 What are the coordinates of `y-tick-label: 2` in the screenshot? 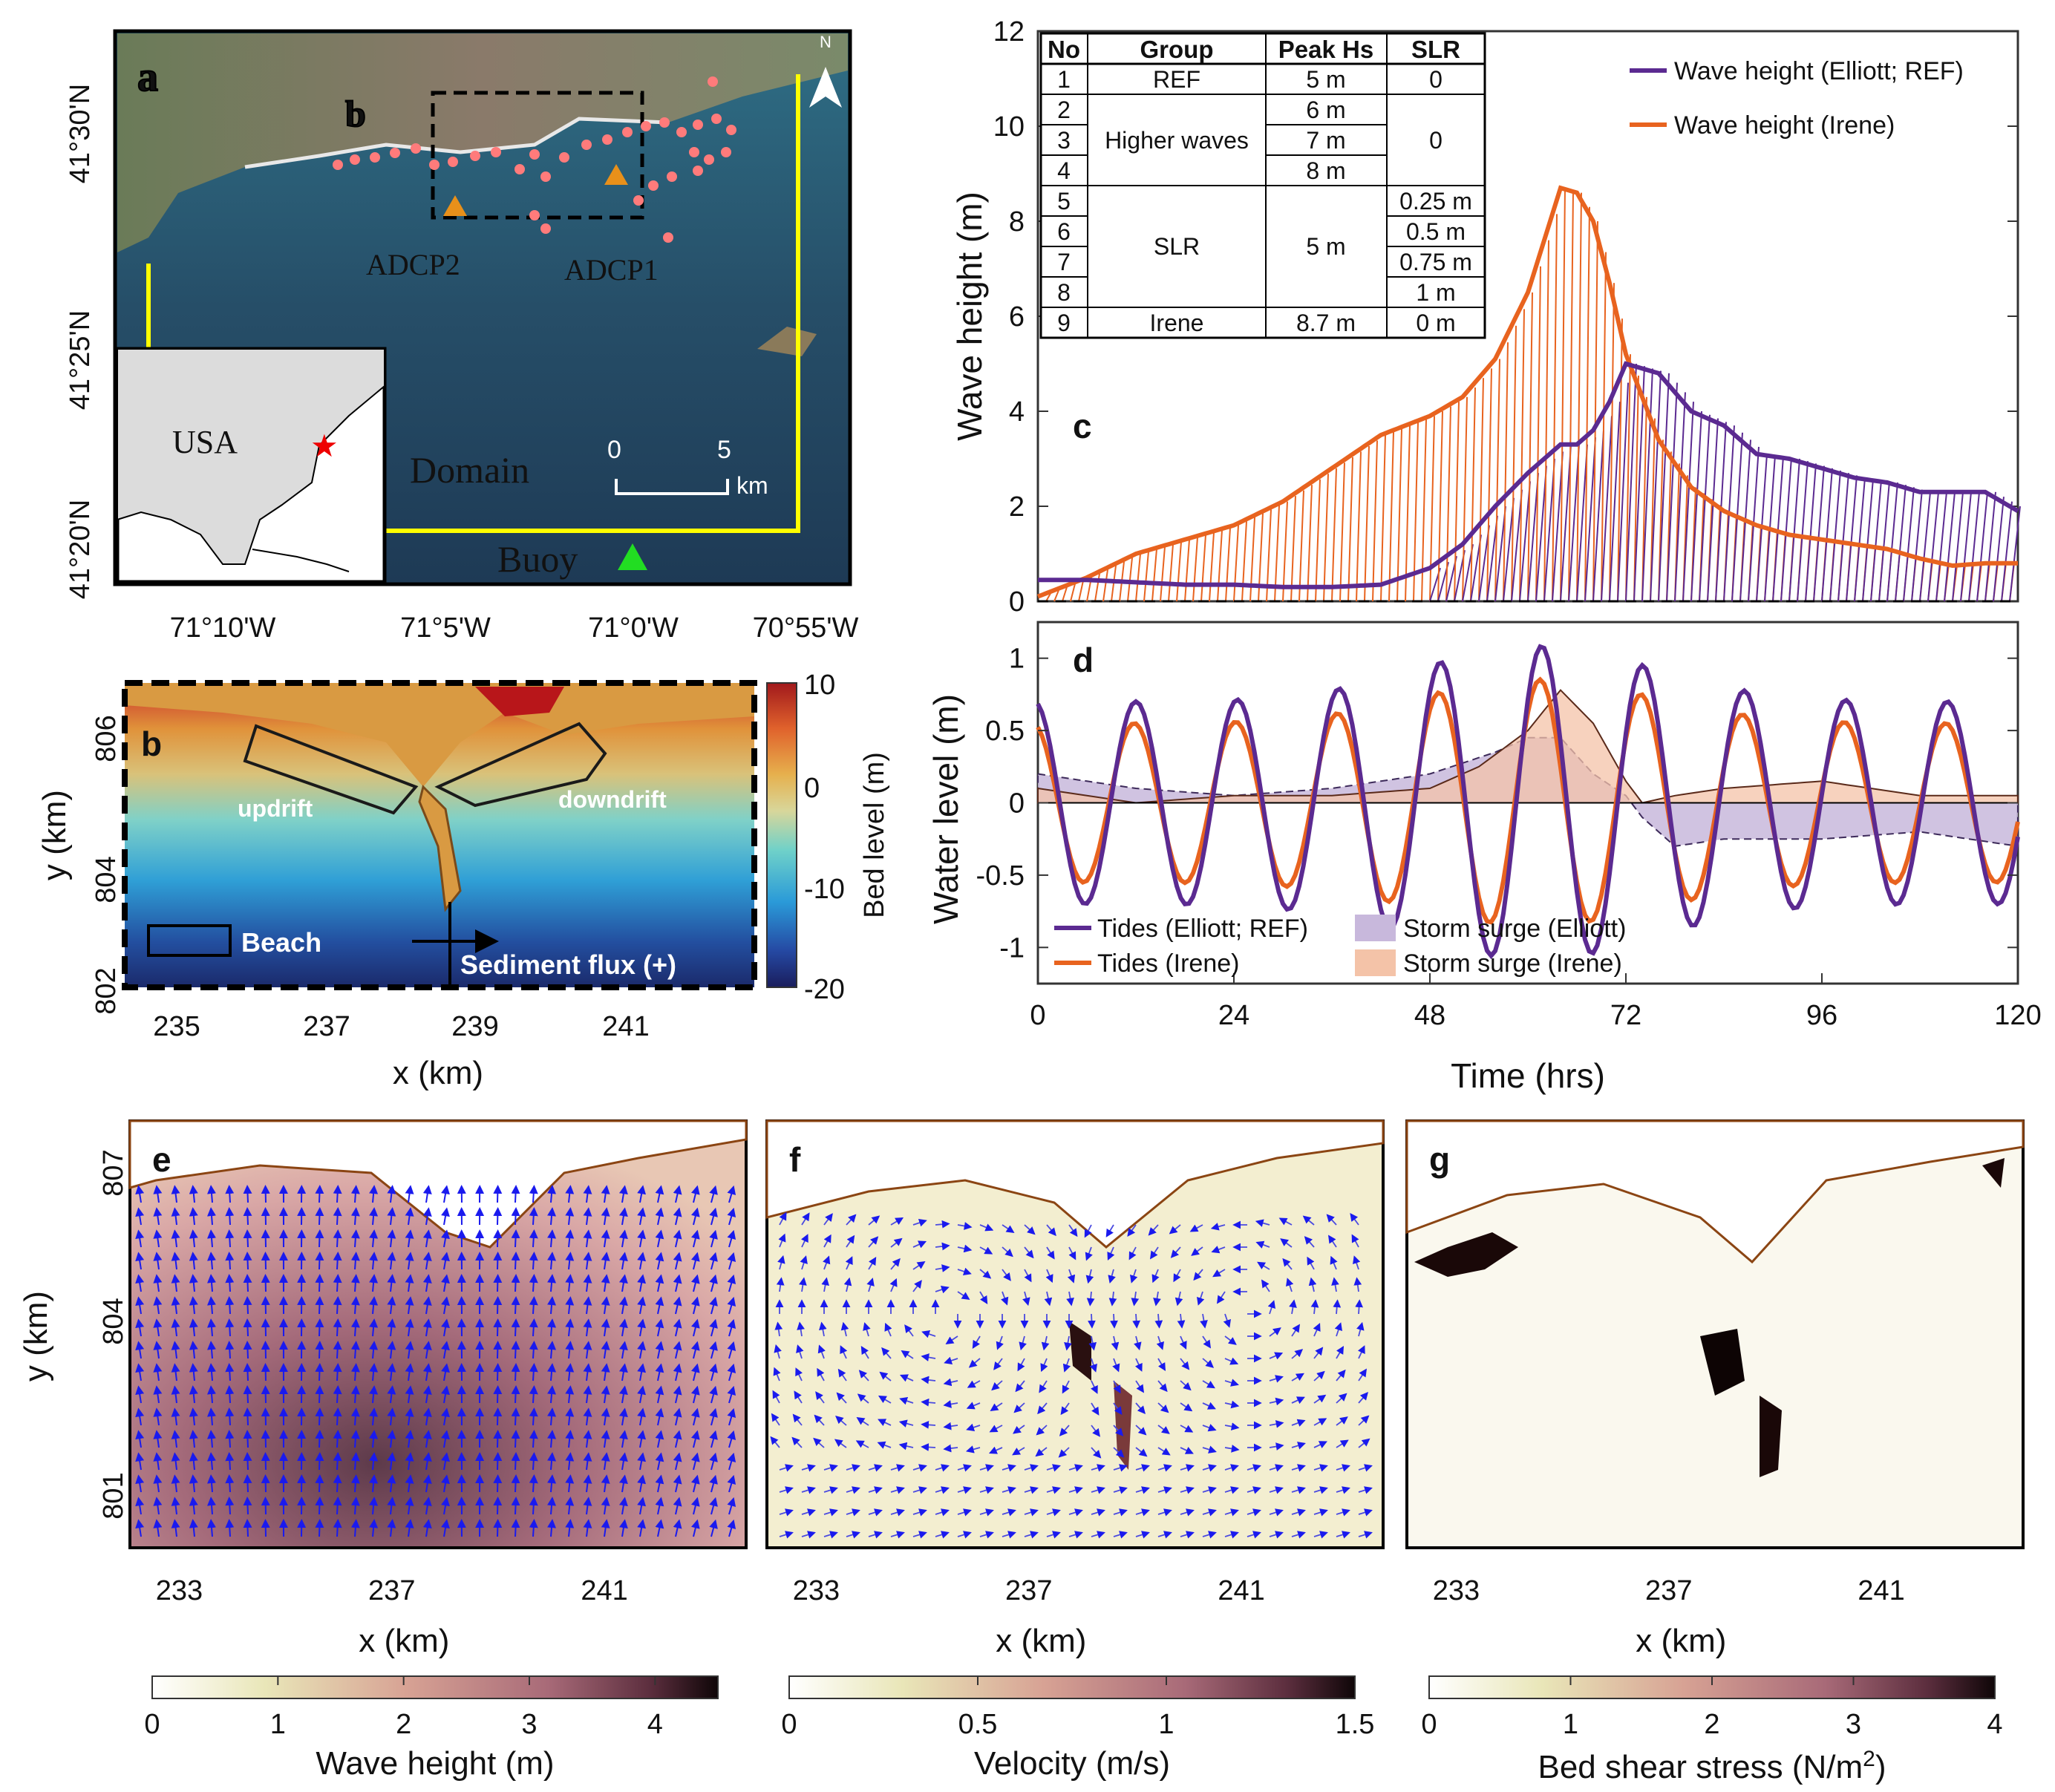 It's located at (1017, 507).